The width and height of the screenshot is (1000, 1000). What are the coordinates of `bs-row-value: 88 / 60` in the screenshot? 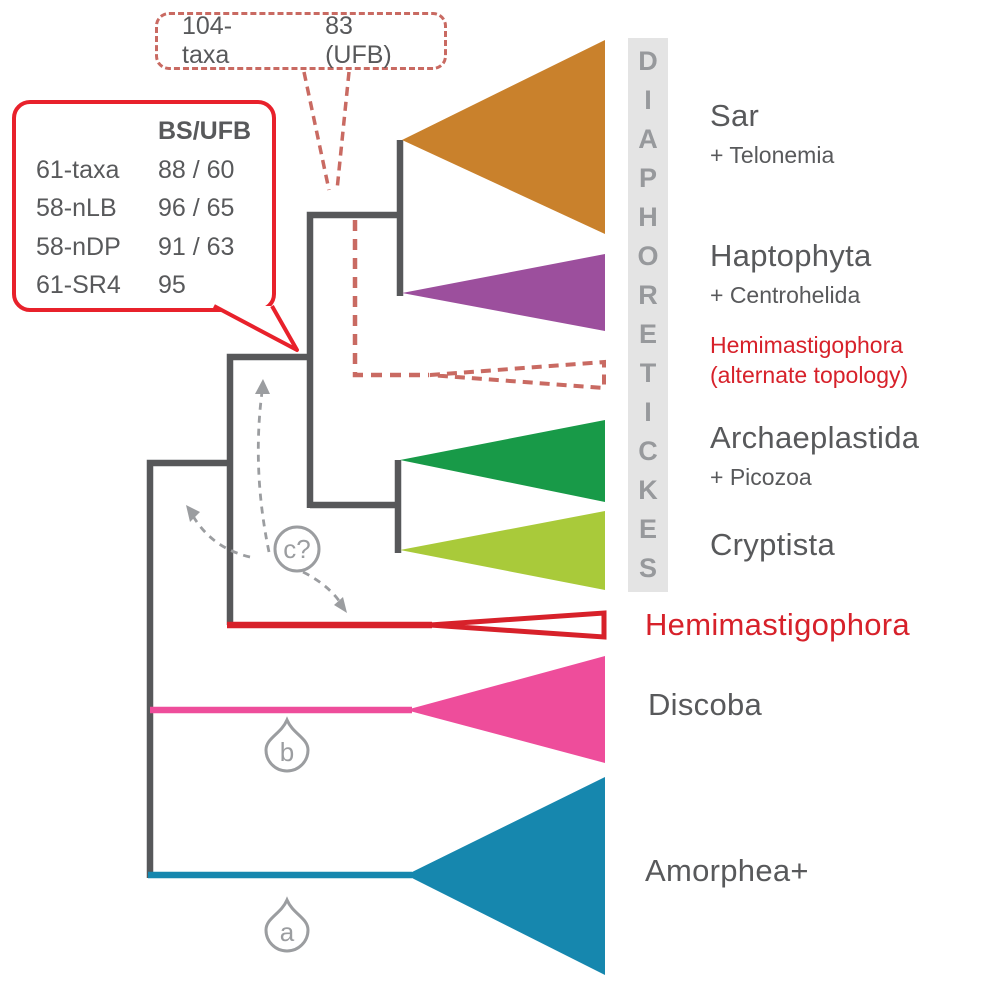 It's located at (196, 169).